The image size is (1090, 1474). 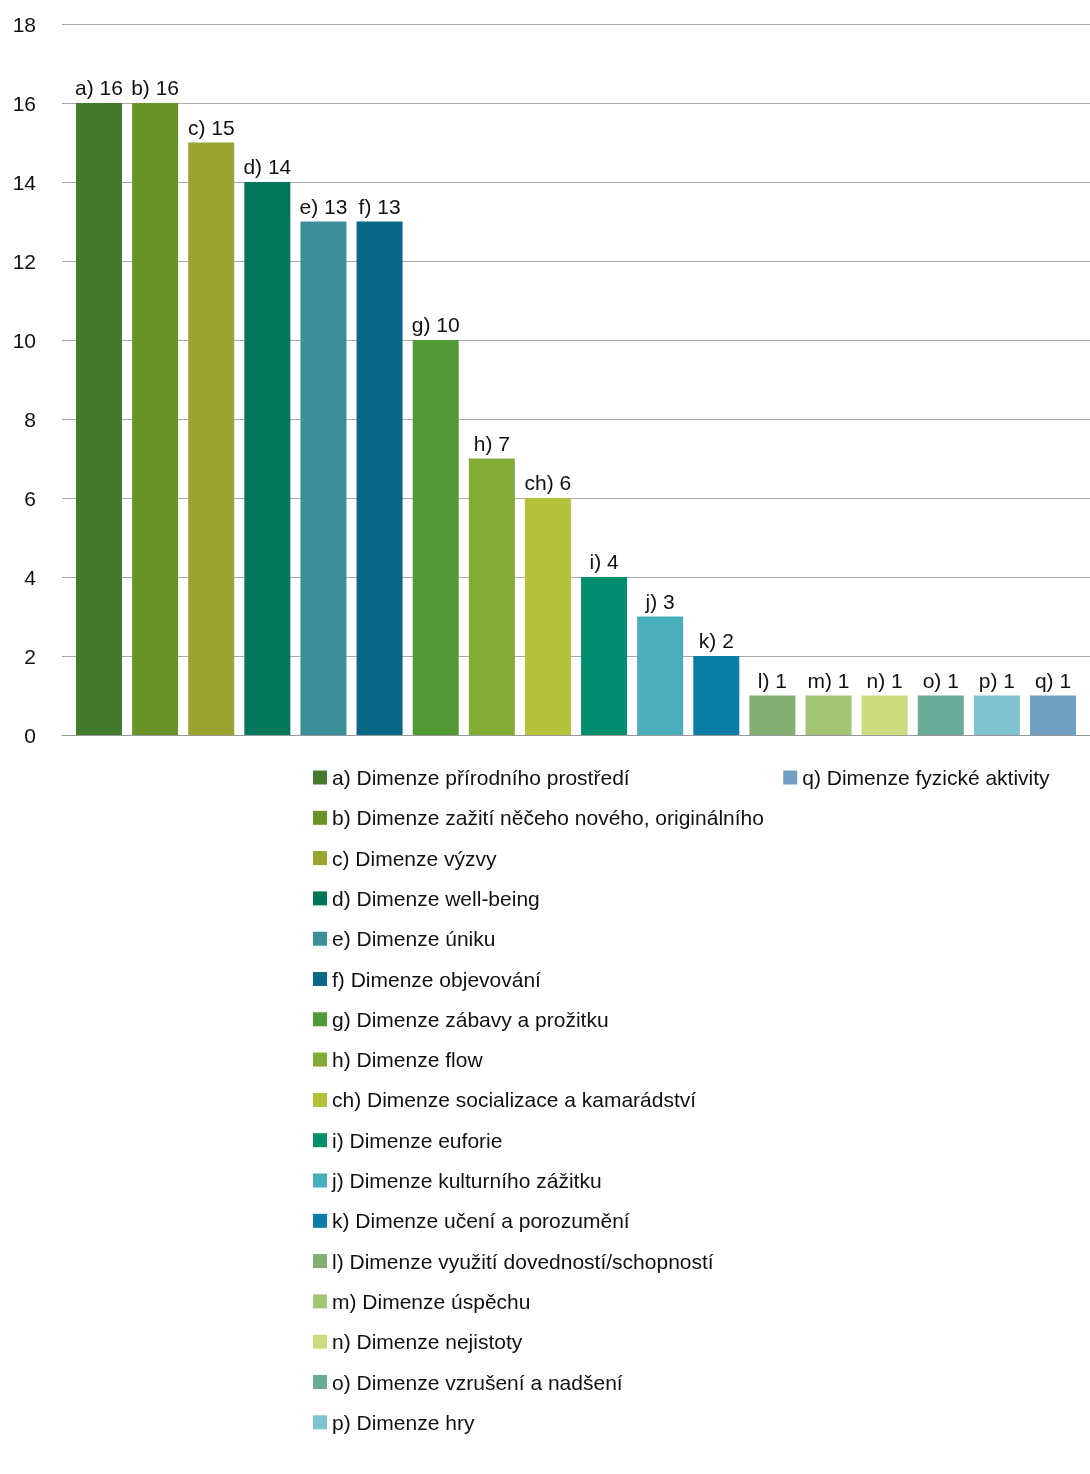 What do you see at coordinates (523, 1261) in the screenshot?
I see `legend-label: l) Dimenze využití dovedností/schopností` at bounding box center [523, 1261].